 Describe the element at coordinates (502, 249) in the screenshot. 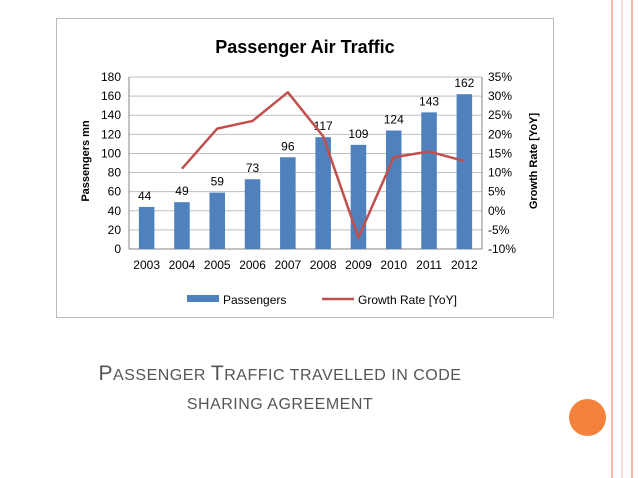

I see `y2-tick-label: -10%` at that location.